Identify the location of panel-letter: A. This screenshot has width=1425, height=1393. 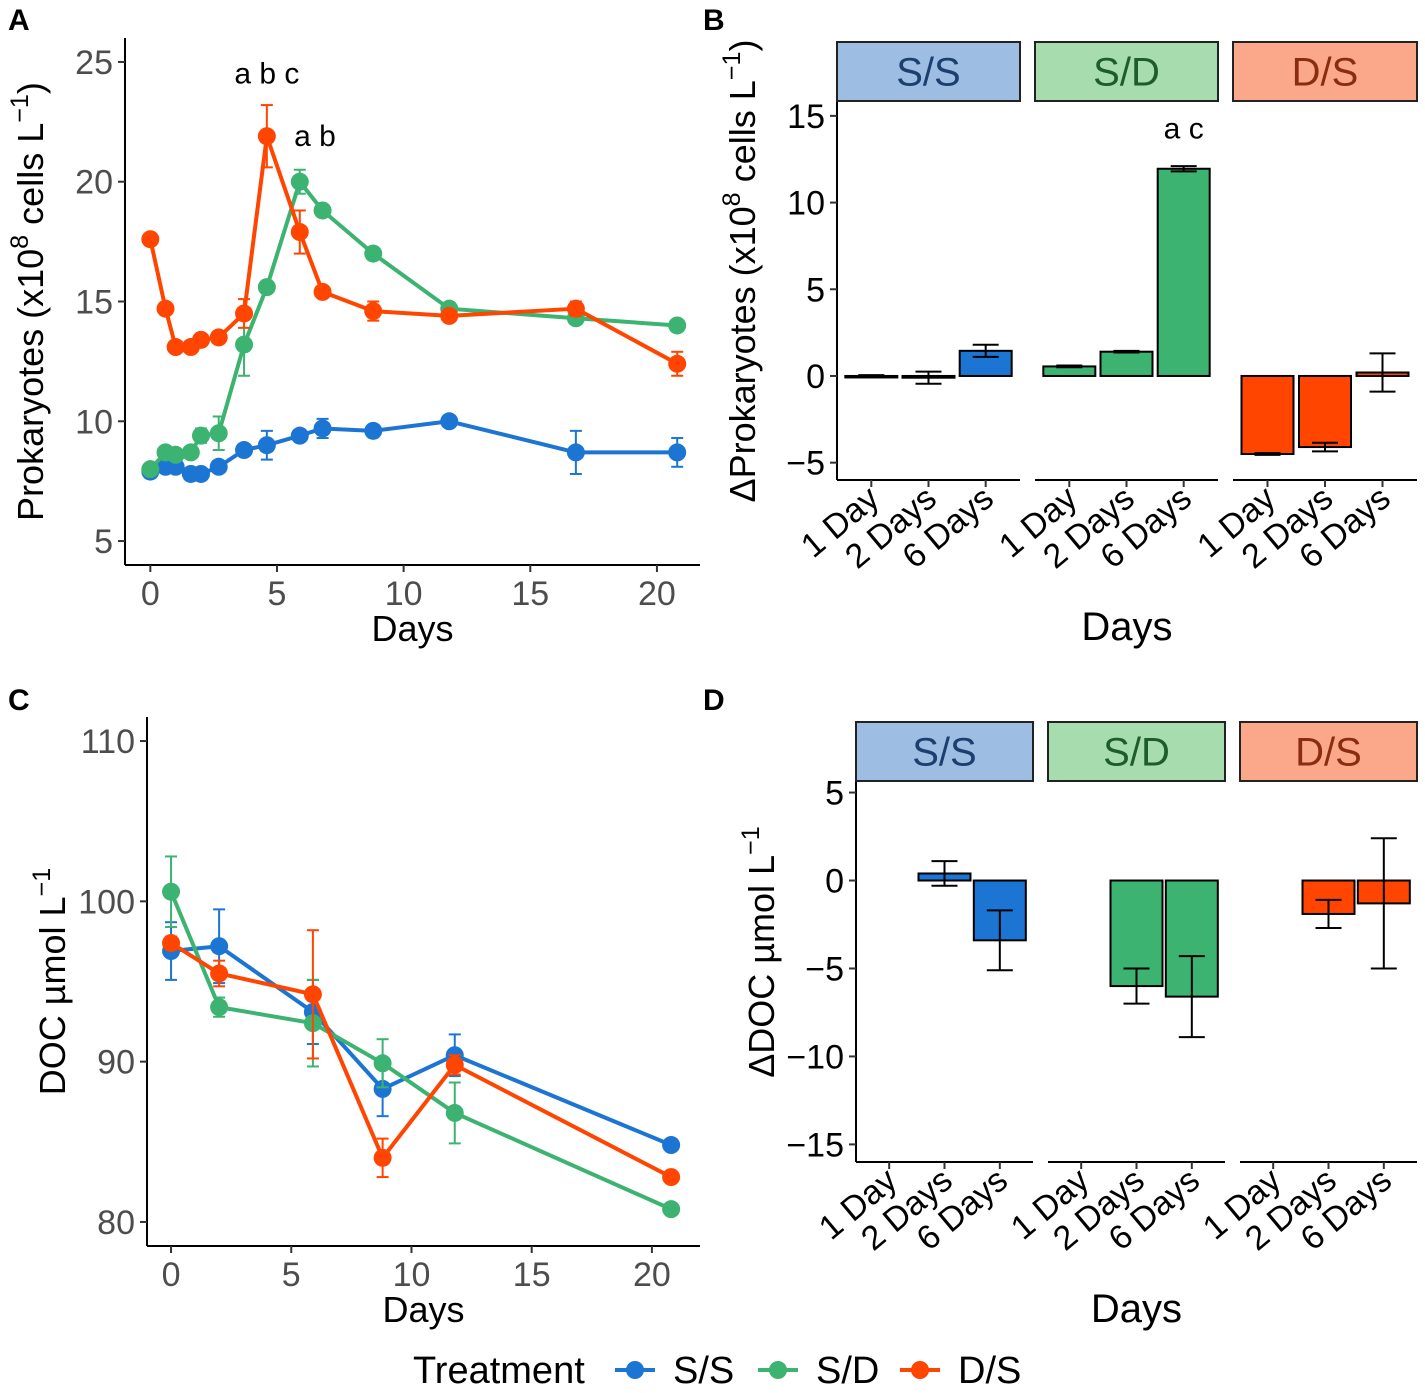
(19, 20).